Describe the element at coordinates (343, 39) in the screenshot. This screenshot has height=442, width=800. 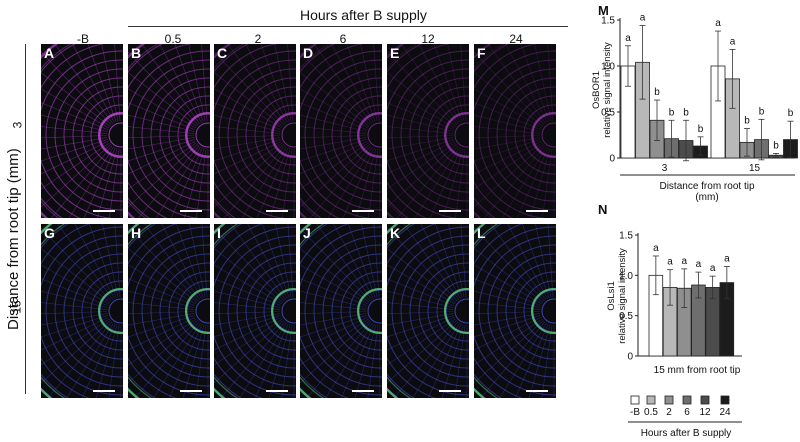
I see `col-label: 6` at that location.